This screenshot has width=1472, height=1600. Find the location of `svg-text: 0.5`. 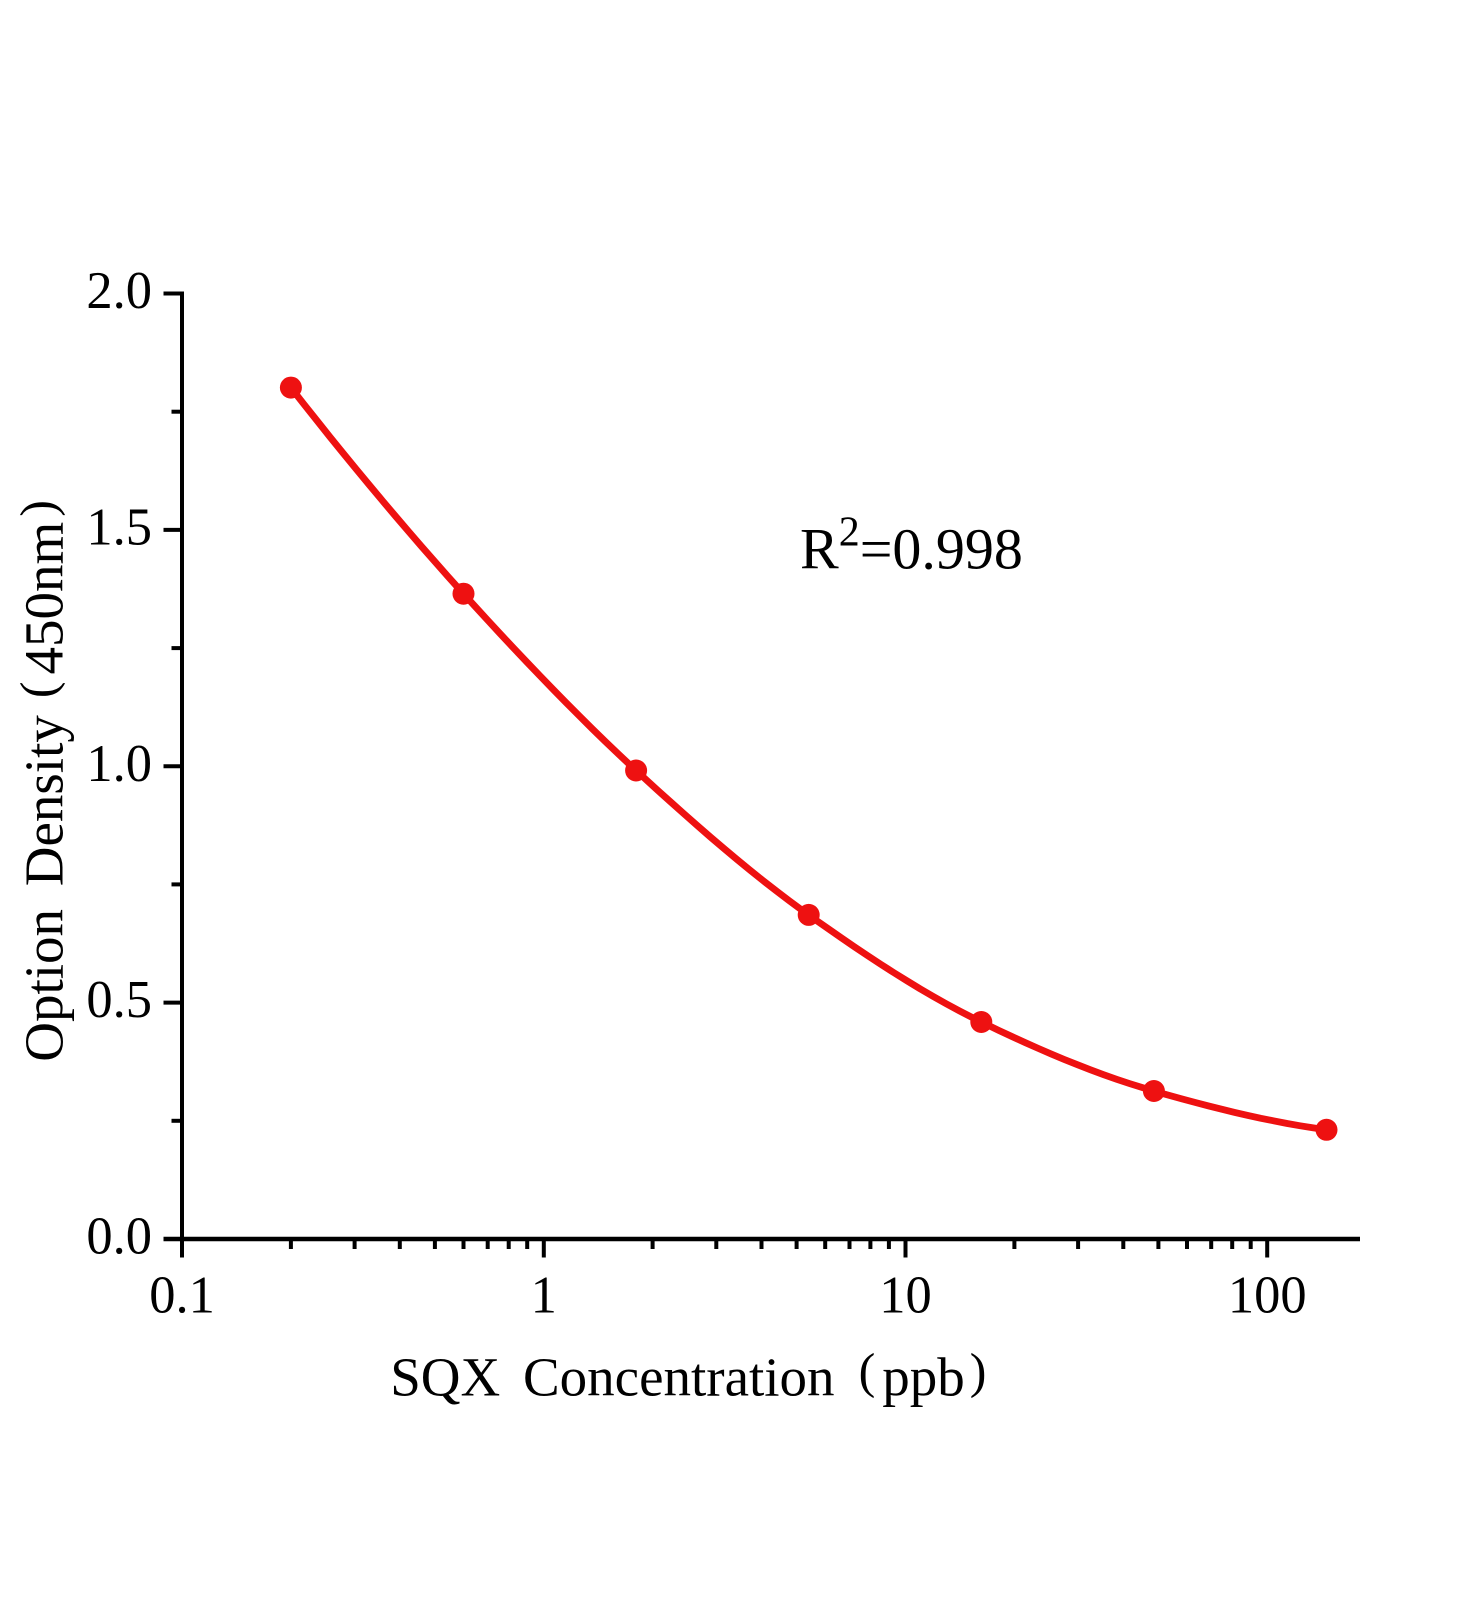

svg-text: 0.5 is located at coordinates (119, 1000).